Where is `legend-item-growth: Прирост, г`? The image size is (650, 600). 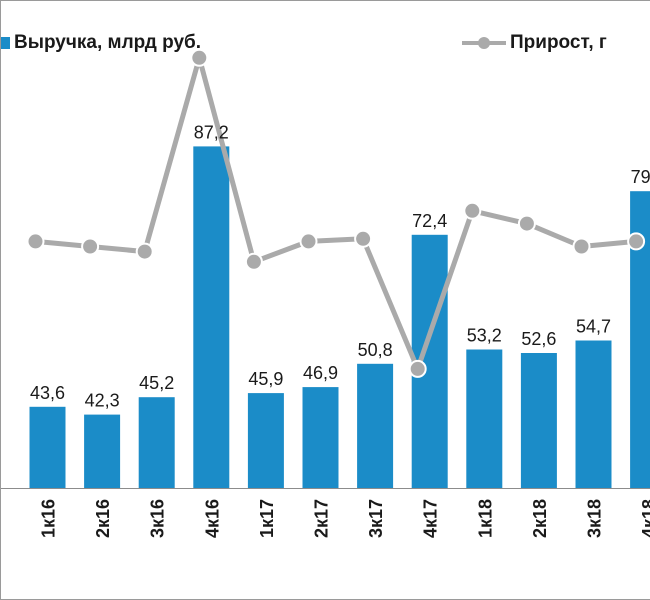 legend-item-growth: Прирост, г is located at coordinates (534, 43).